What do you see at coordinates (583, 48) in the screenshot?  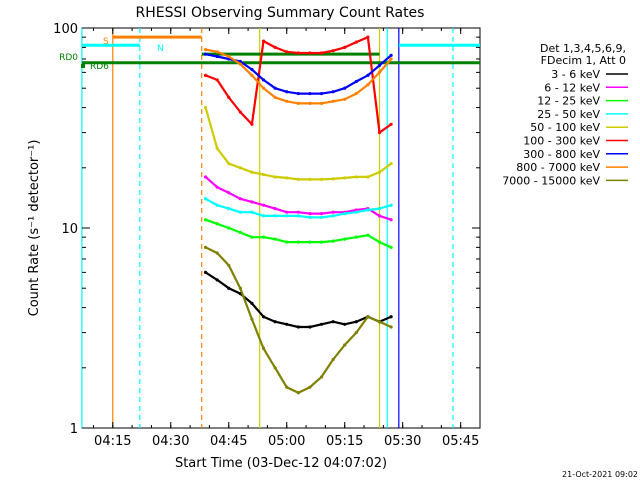 I see `legend-header: Det 1,3,4,5,6,9,` at bounding box center [583, 48].